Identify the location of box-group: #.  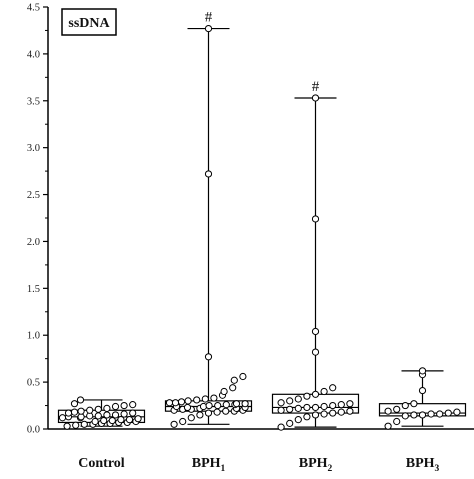
(315, 253).